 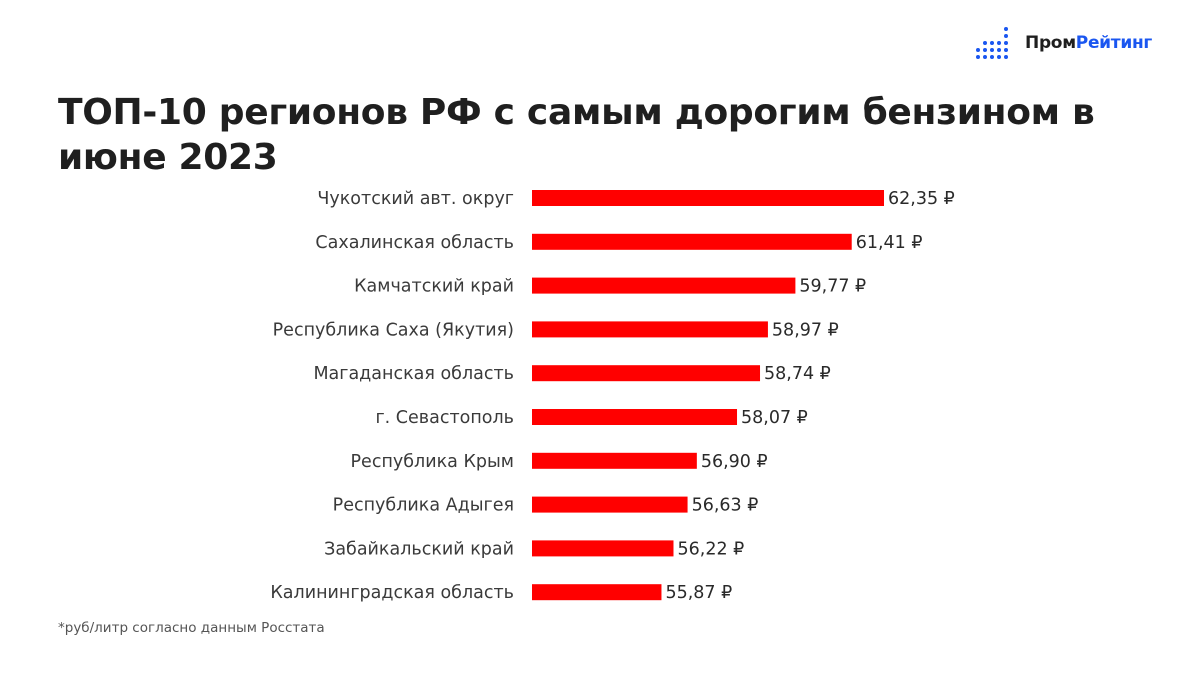 I want to click on logo-text: ПромРейтинг, so click(x=1088, y=43).